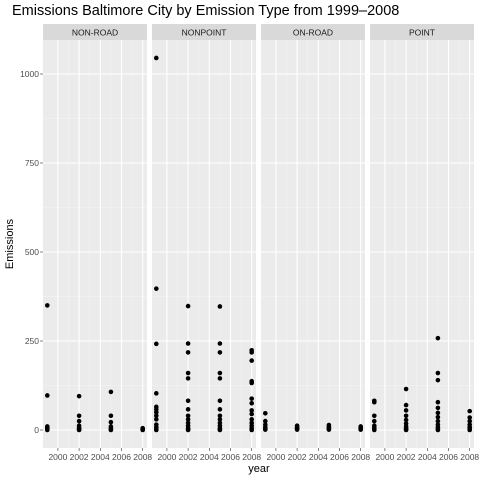 The height and width of the screenshot is (480, 480). I want to click on y-tick-label: 500, so click(32, 252).